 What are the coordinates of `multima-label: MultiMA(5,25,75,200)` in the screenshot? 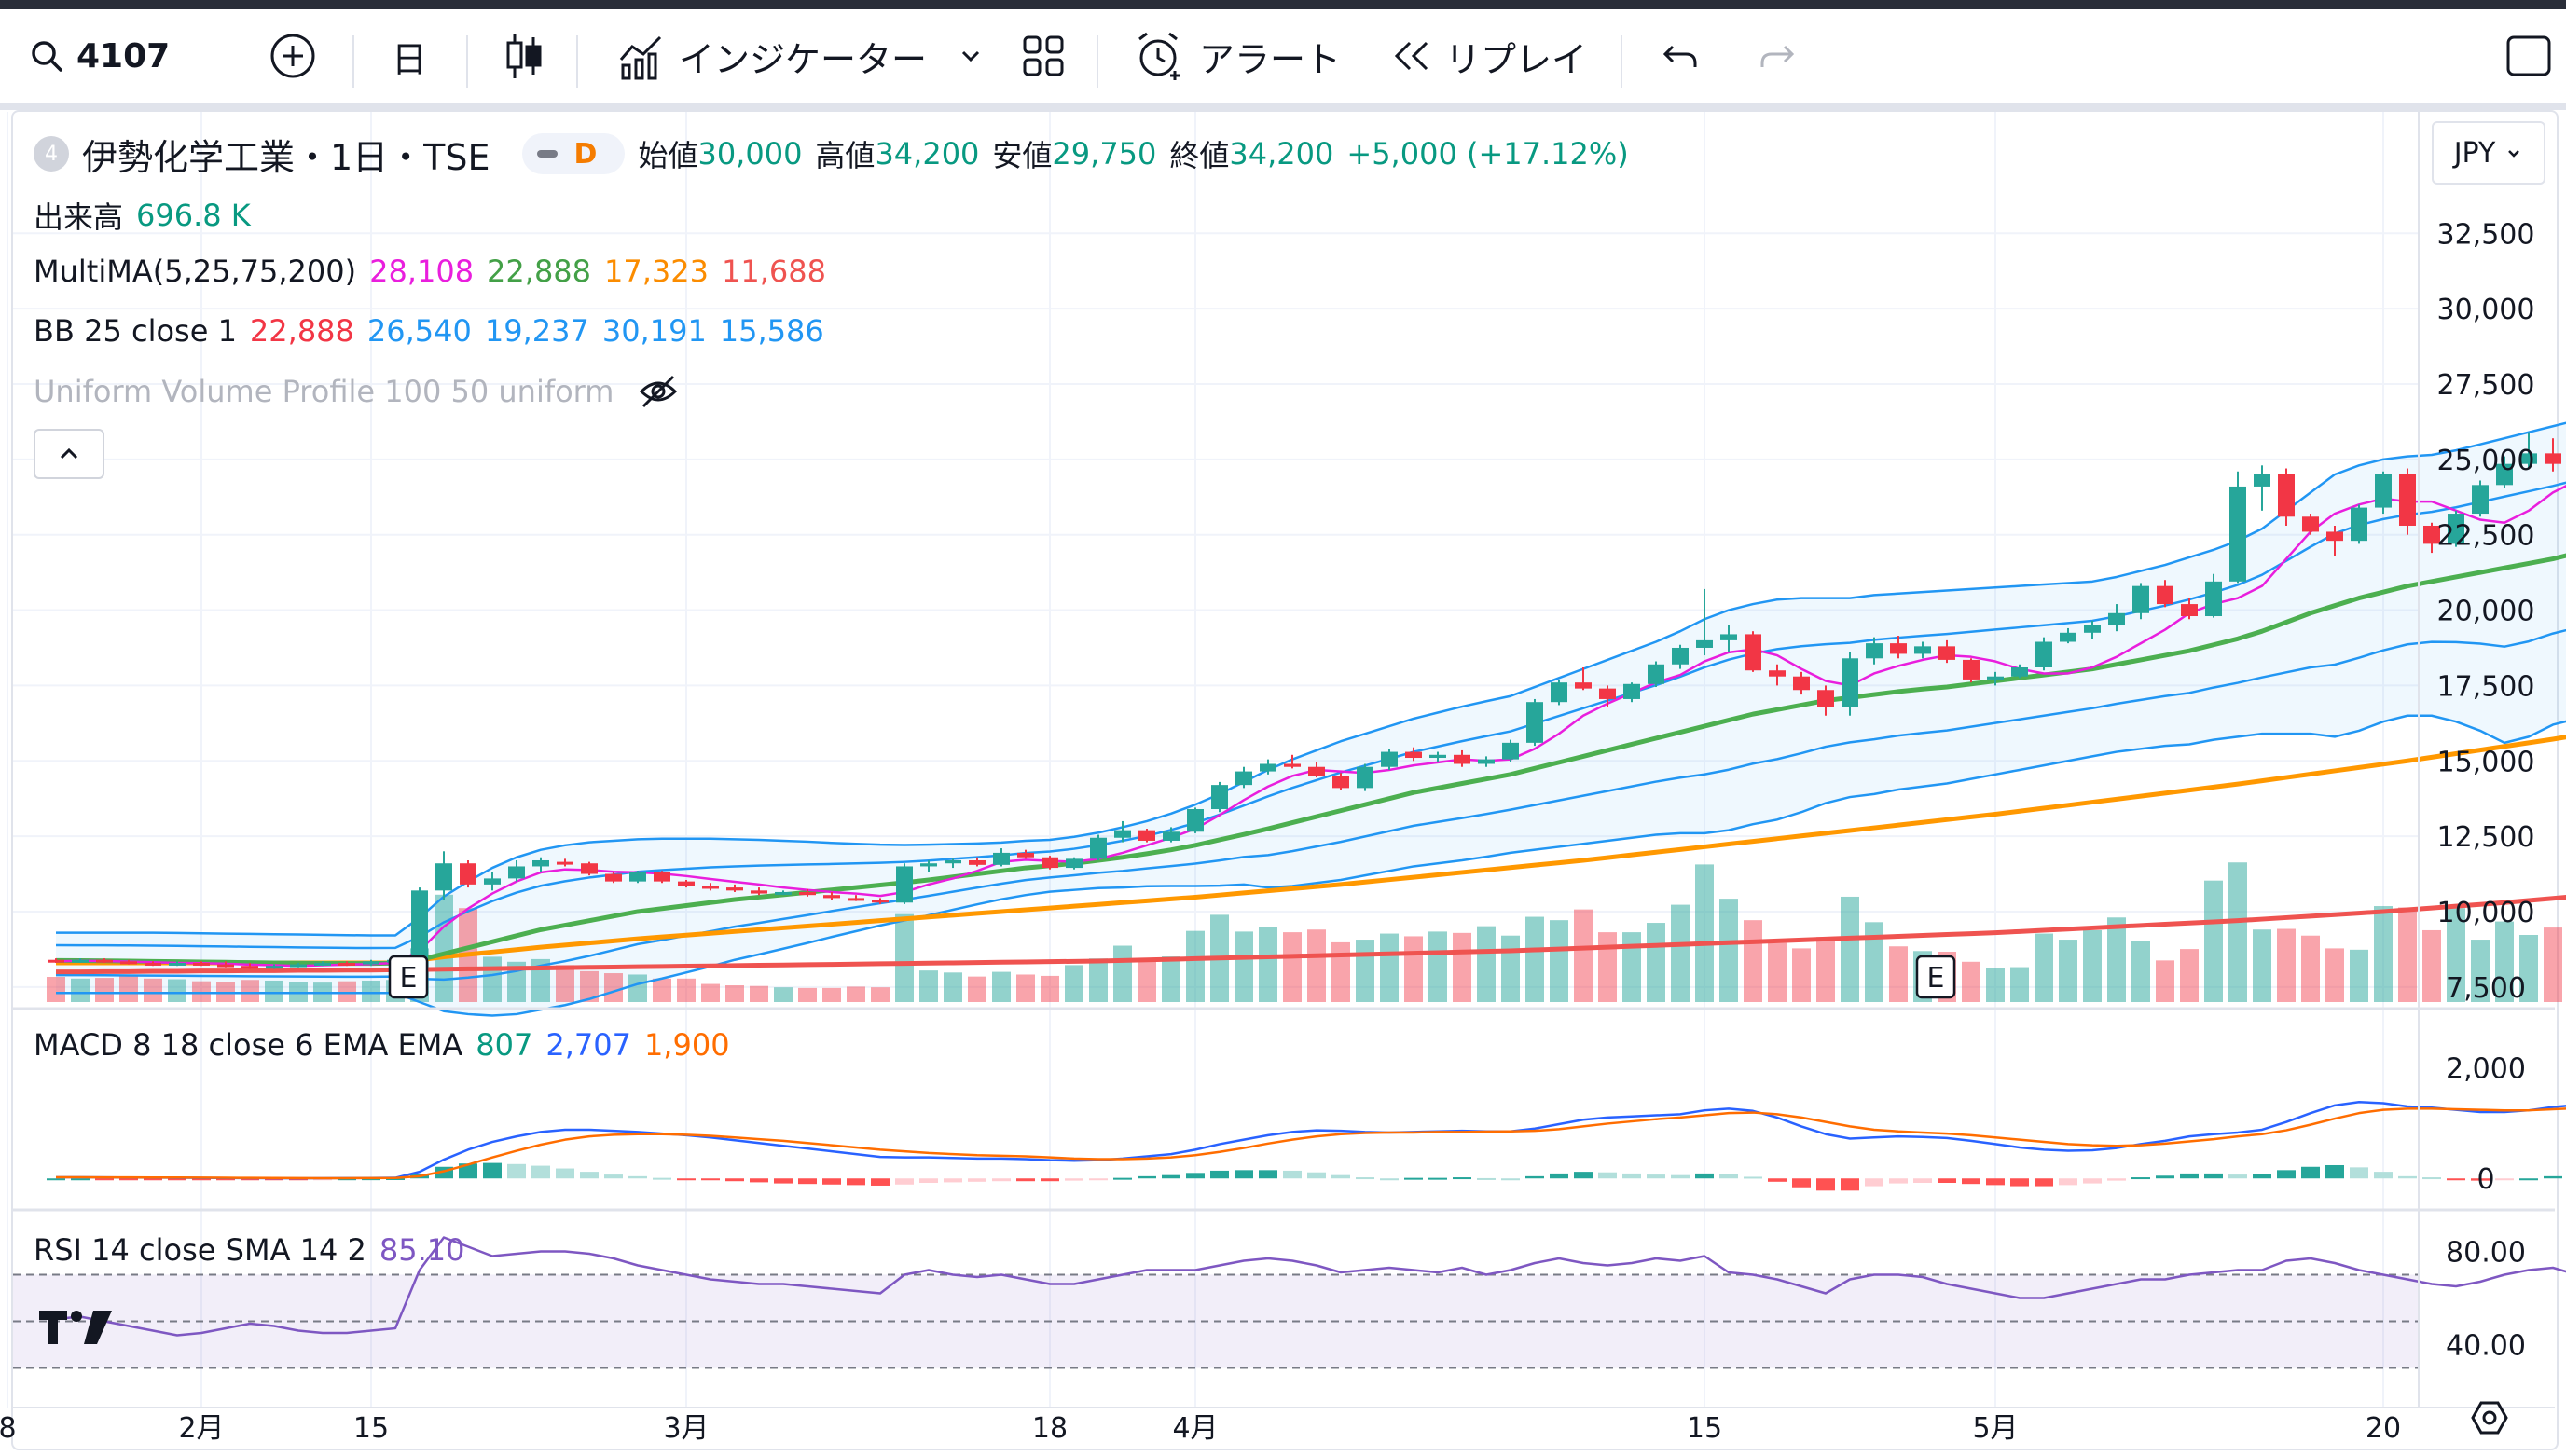 It's located at (196, 271).